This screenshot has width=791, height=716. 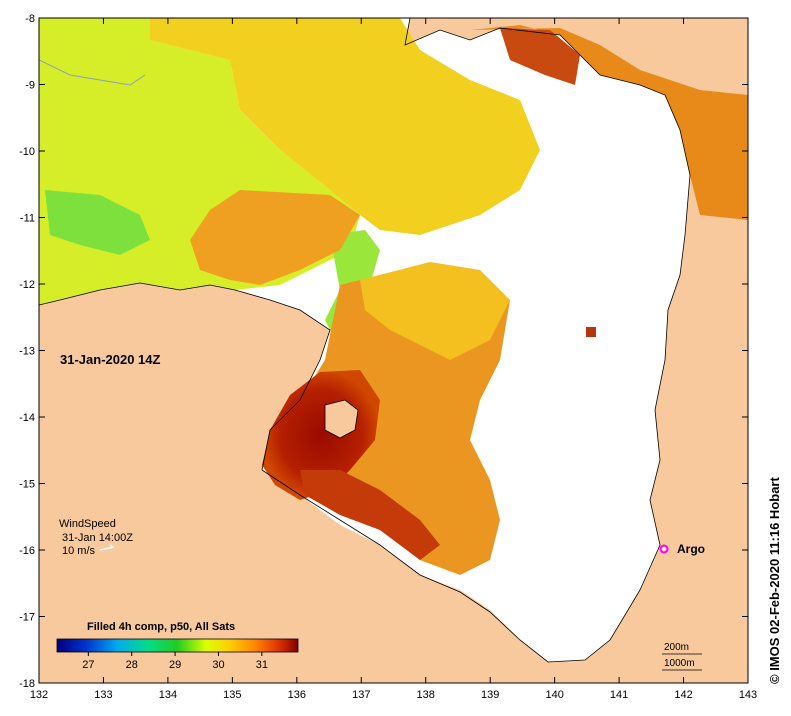 I want to click on y-tick-label: -15, so click(x=27, y=485).